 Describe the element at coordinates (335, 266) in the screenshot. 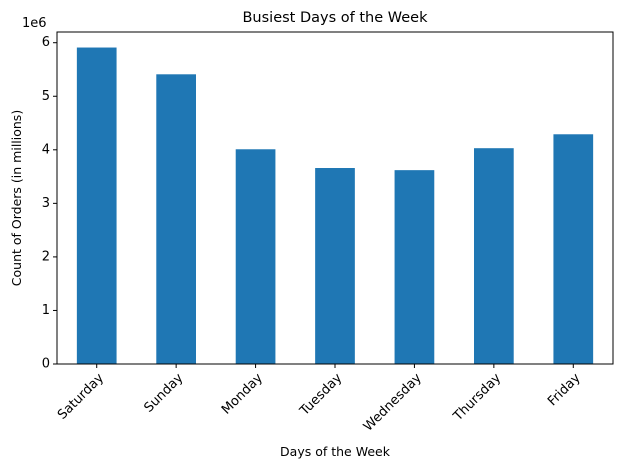

I see `bar-tuesday` at that location.